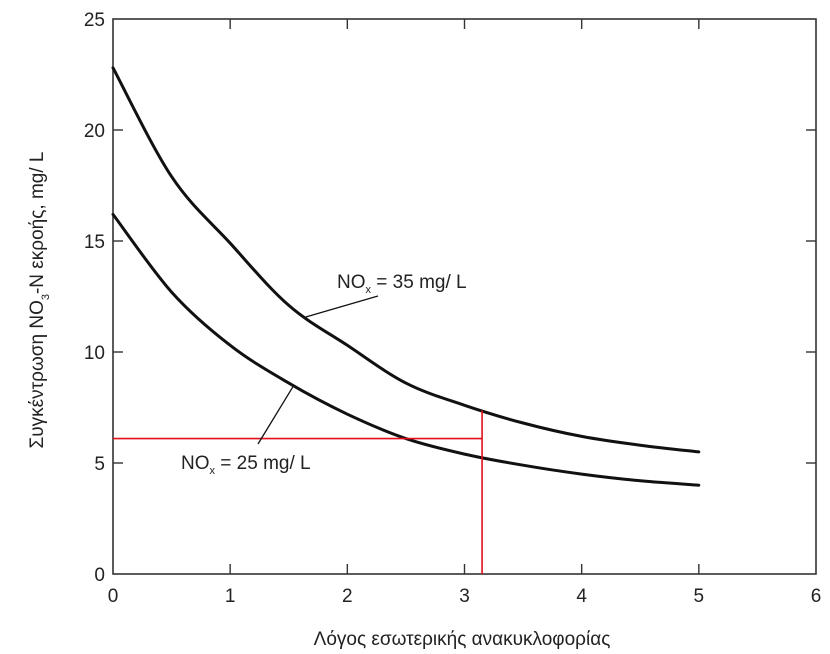 The width and height of the screenshot is (830, 654). I want to click on annotation-rest: = 25 mg/ L, so click(263, 463).